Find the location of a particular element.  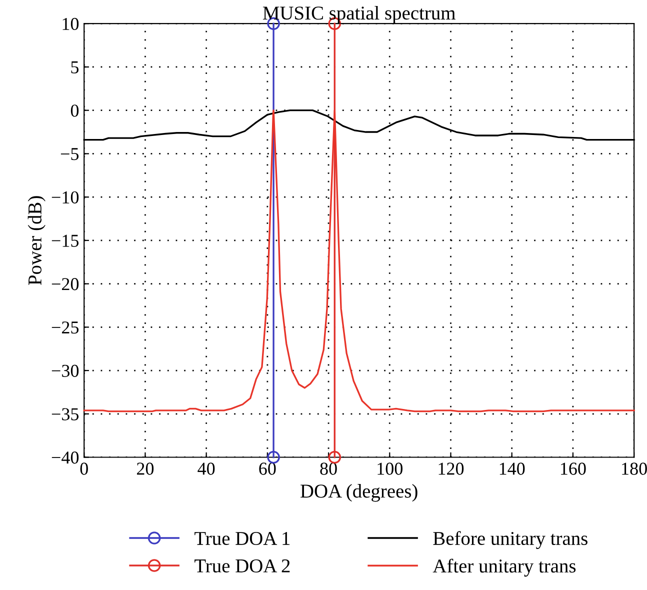

y-tick-label: 5 is located at coordinates (75, 67).